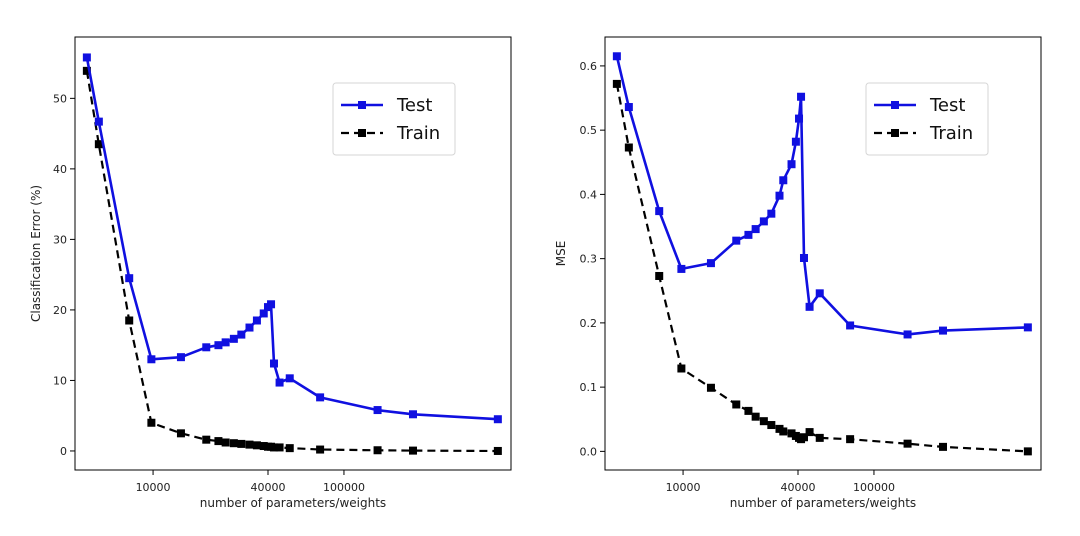 This screenshot has width=1080, height=536. I want to click on legend-marker-train, so click(895, 133).